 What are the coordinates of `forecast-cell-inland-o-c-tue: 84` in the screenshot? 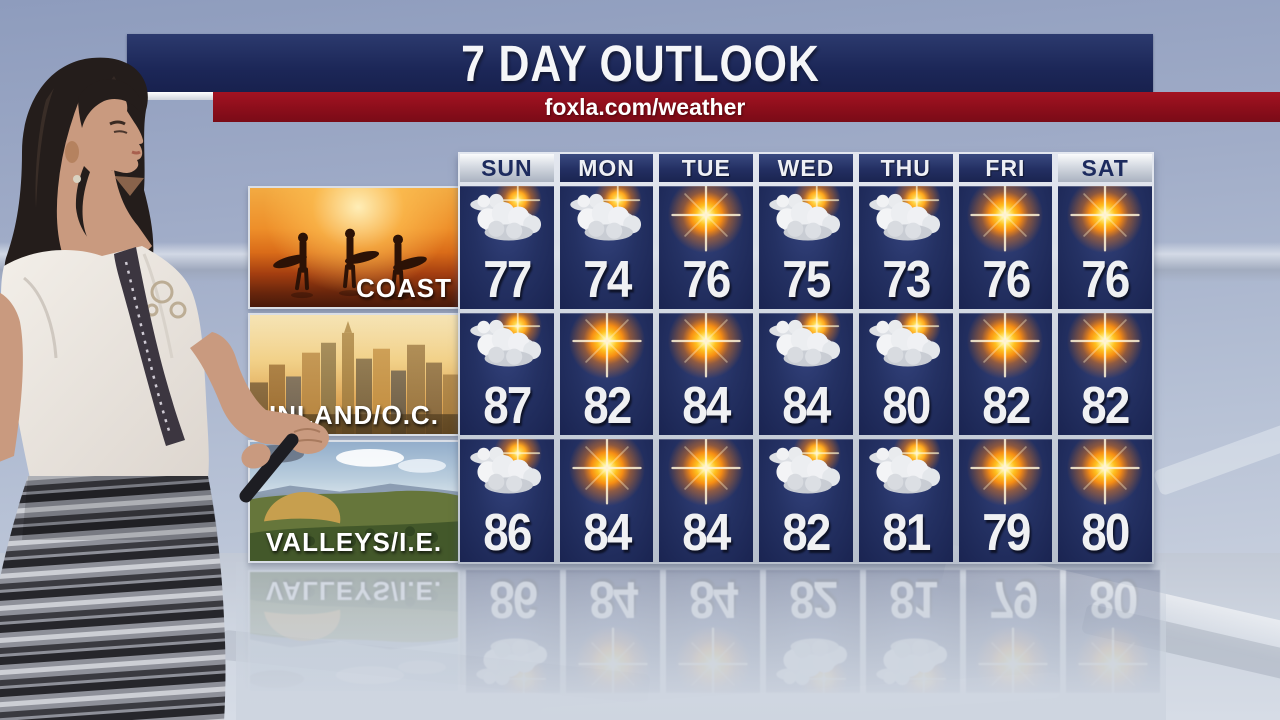 It's located at (706, 374).